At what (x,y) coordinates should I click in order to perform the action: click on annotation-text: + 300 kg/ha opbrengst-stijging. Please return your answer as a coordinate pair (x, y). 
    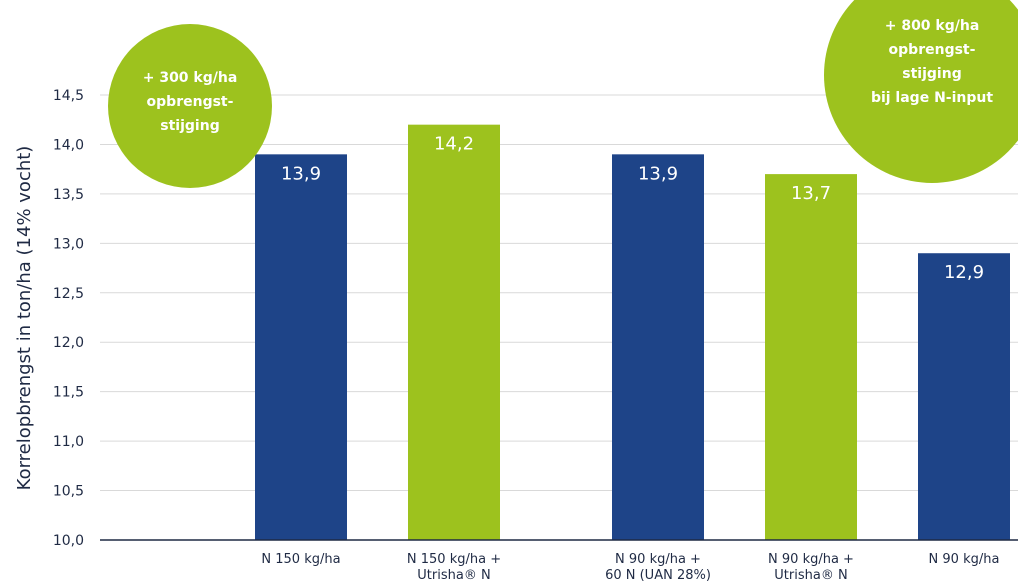
    Looking at the image, I should click on (190, 102).